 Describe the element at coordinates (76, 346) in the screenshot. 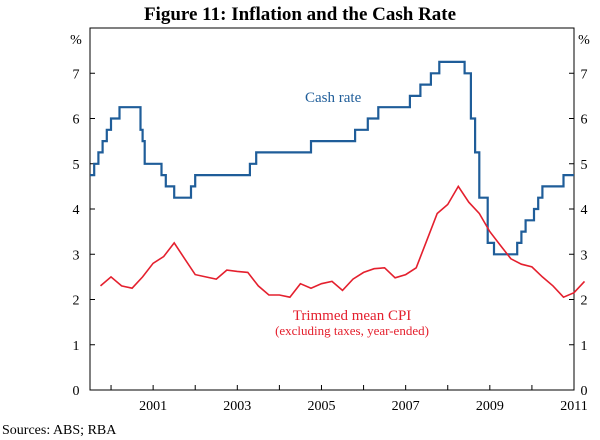

I see `y-tick-label-left: 1` at that location.